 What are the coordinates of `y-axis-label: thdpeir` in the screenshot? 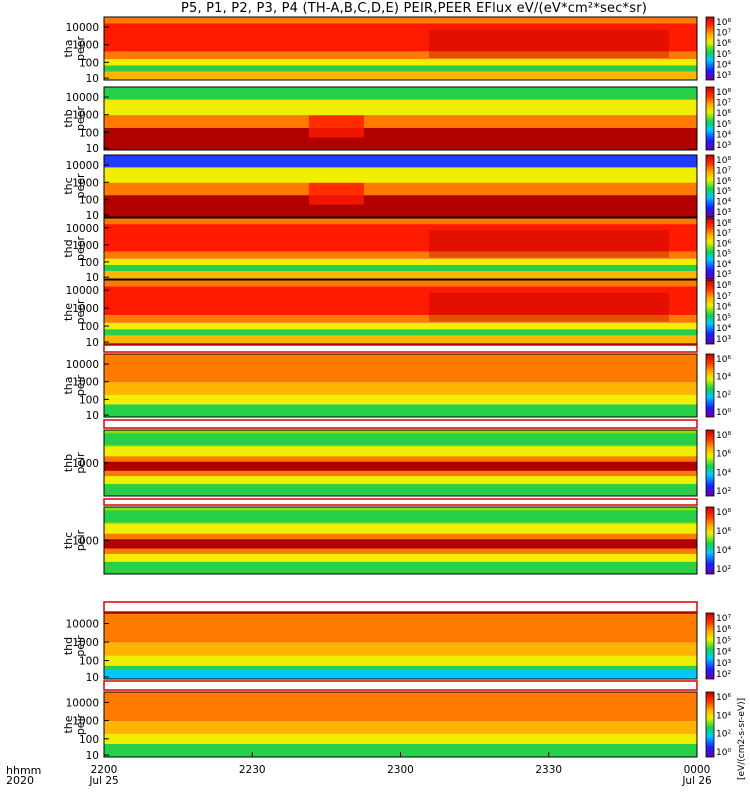 It's located at (74, 646).